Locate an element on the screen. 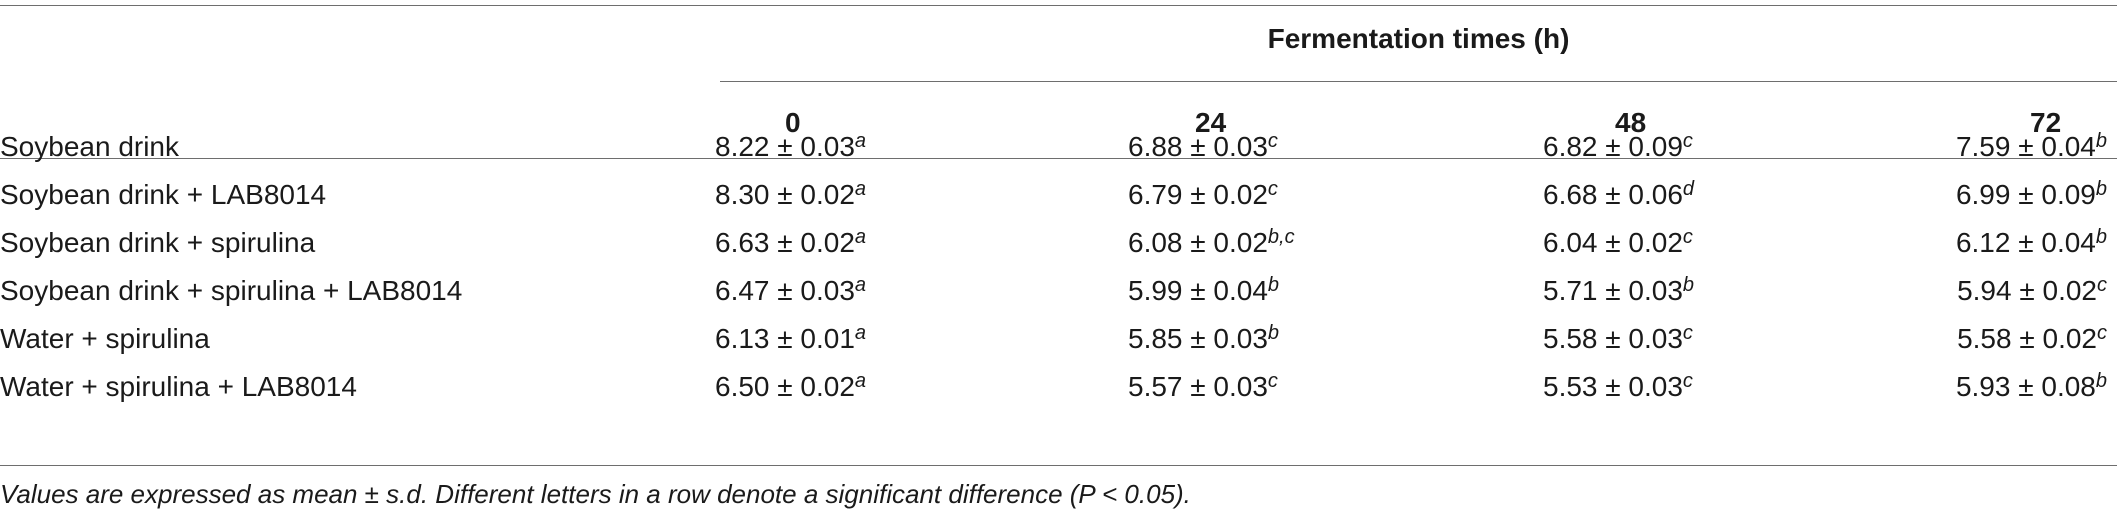  cell-value: 5.85 ± 0.03 is located at coordinates (1198, 338).